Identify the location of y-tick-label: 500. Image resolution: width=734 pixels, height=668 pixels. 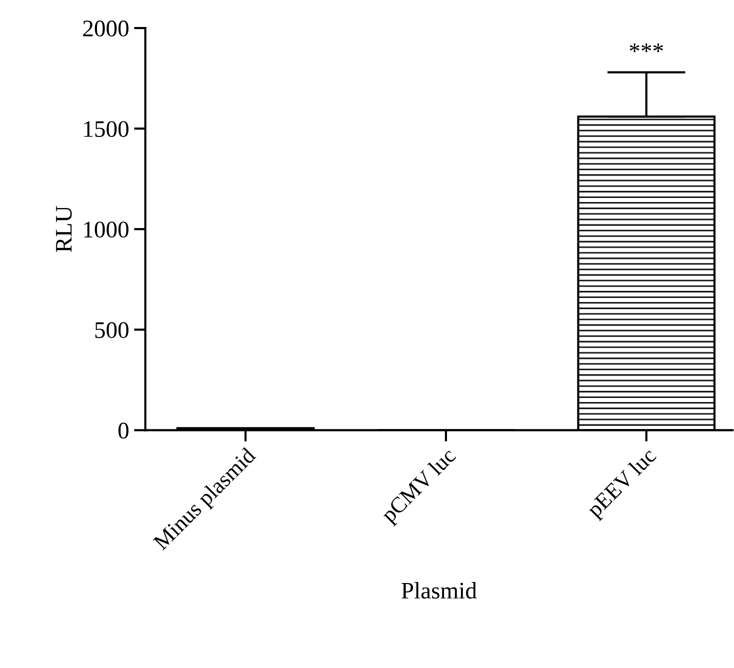
(111, 330).